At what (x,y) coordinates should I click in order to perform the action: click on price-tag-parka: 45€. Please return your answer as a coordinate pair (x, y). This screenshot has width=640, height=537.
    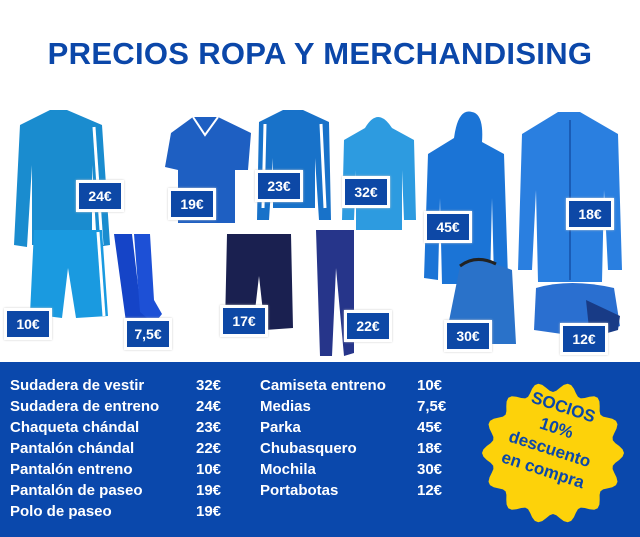
    Looking at the image, I should click on (448, 227).